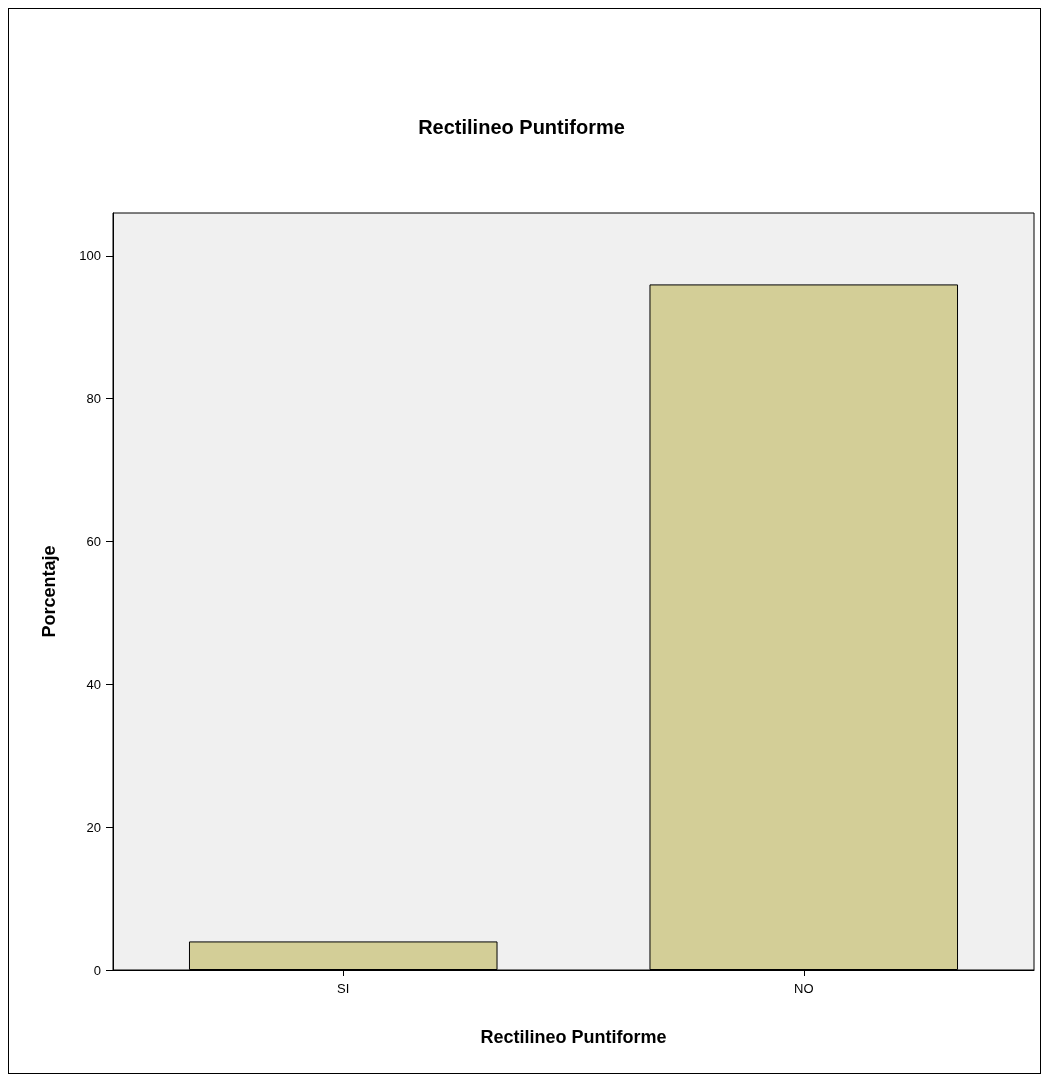  I want to click on chart-title: Rectilineo Puntiforme, so click(521, 127).